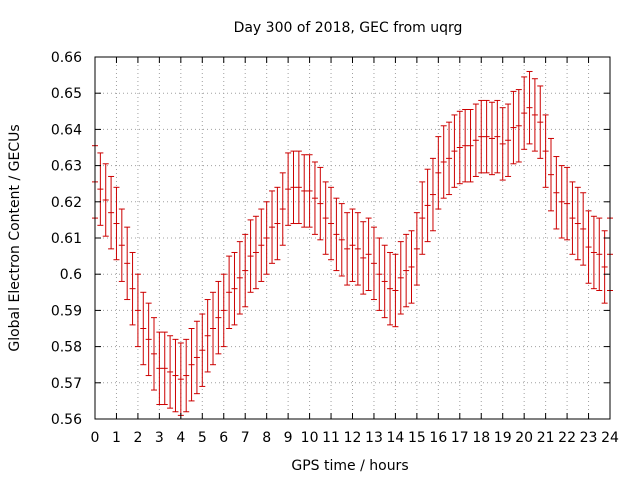 The image size is (640, 480). Describe the element at coordinates (223, 438) in the screenshot. I see `x-tick-label: 6` at that location.